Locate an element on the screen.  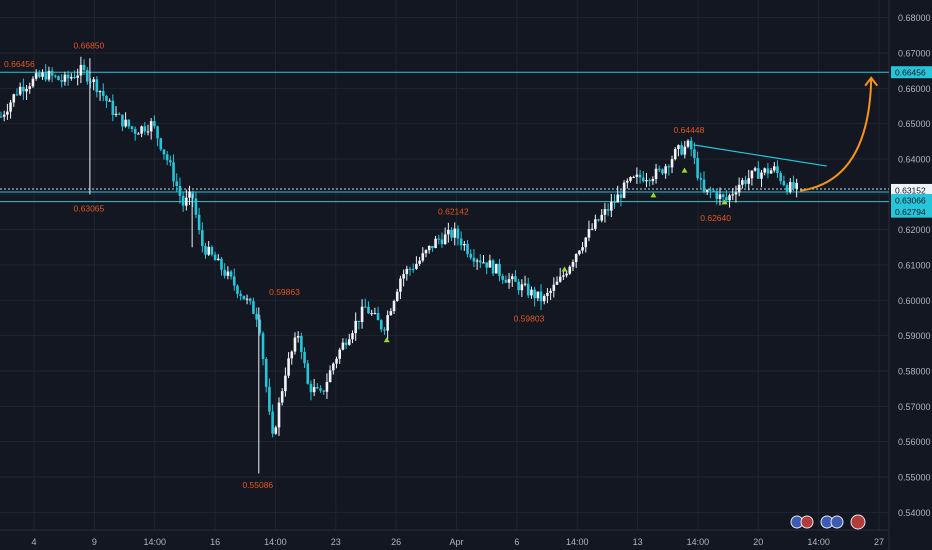
price-annotation: 0.62142 is located at coordinates (453, 212).